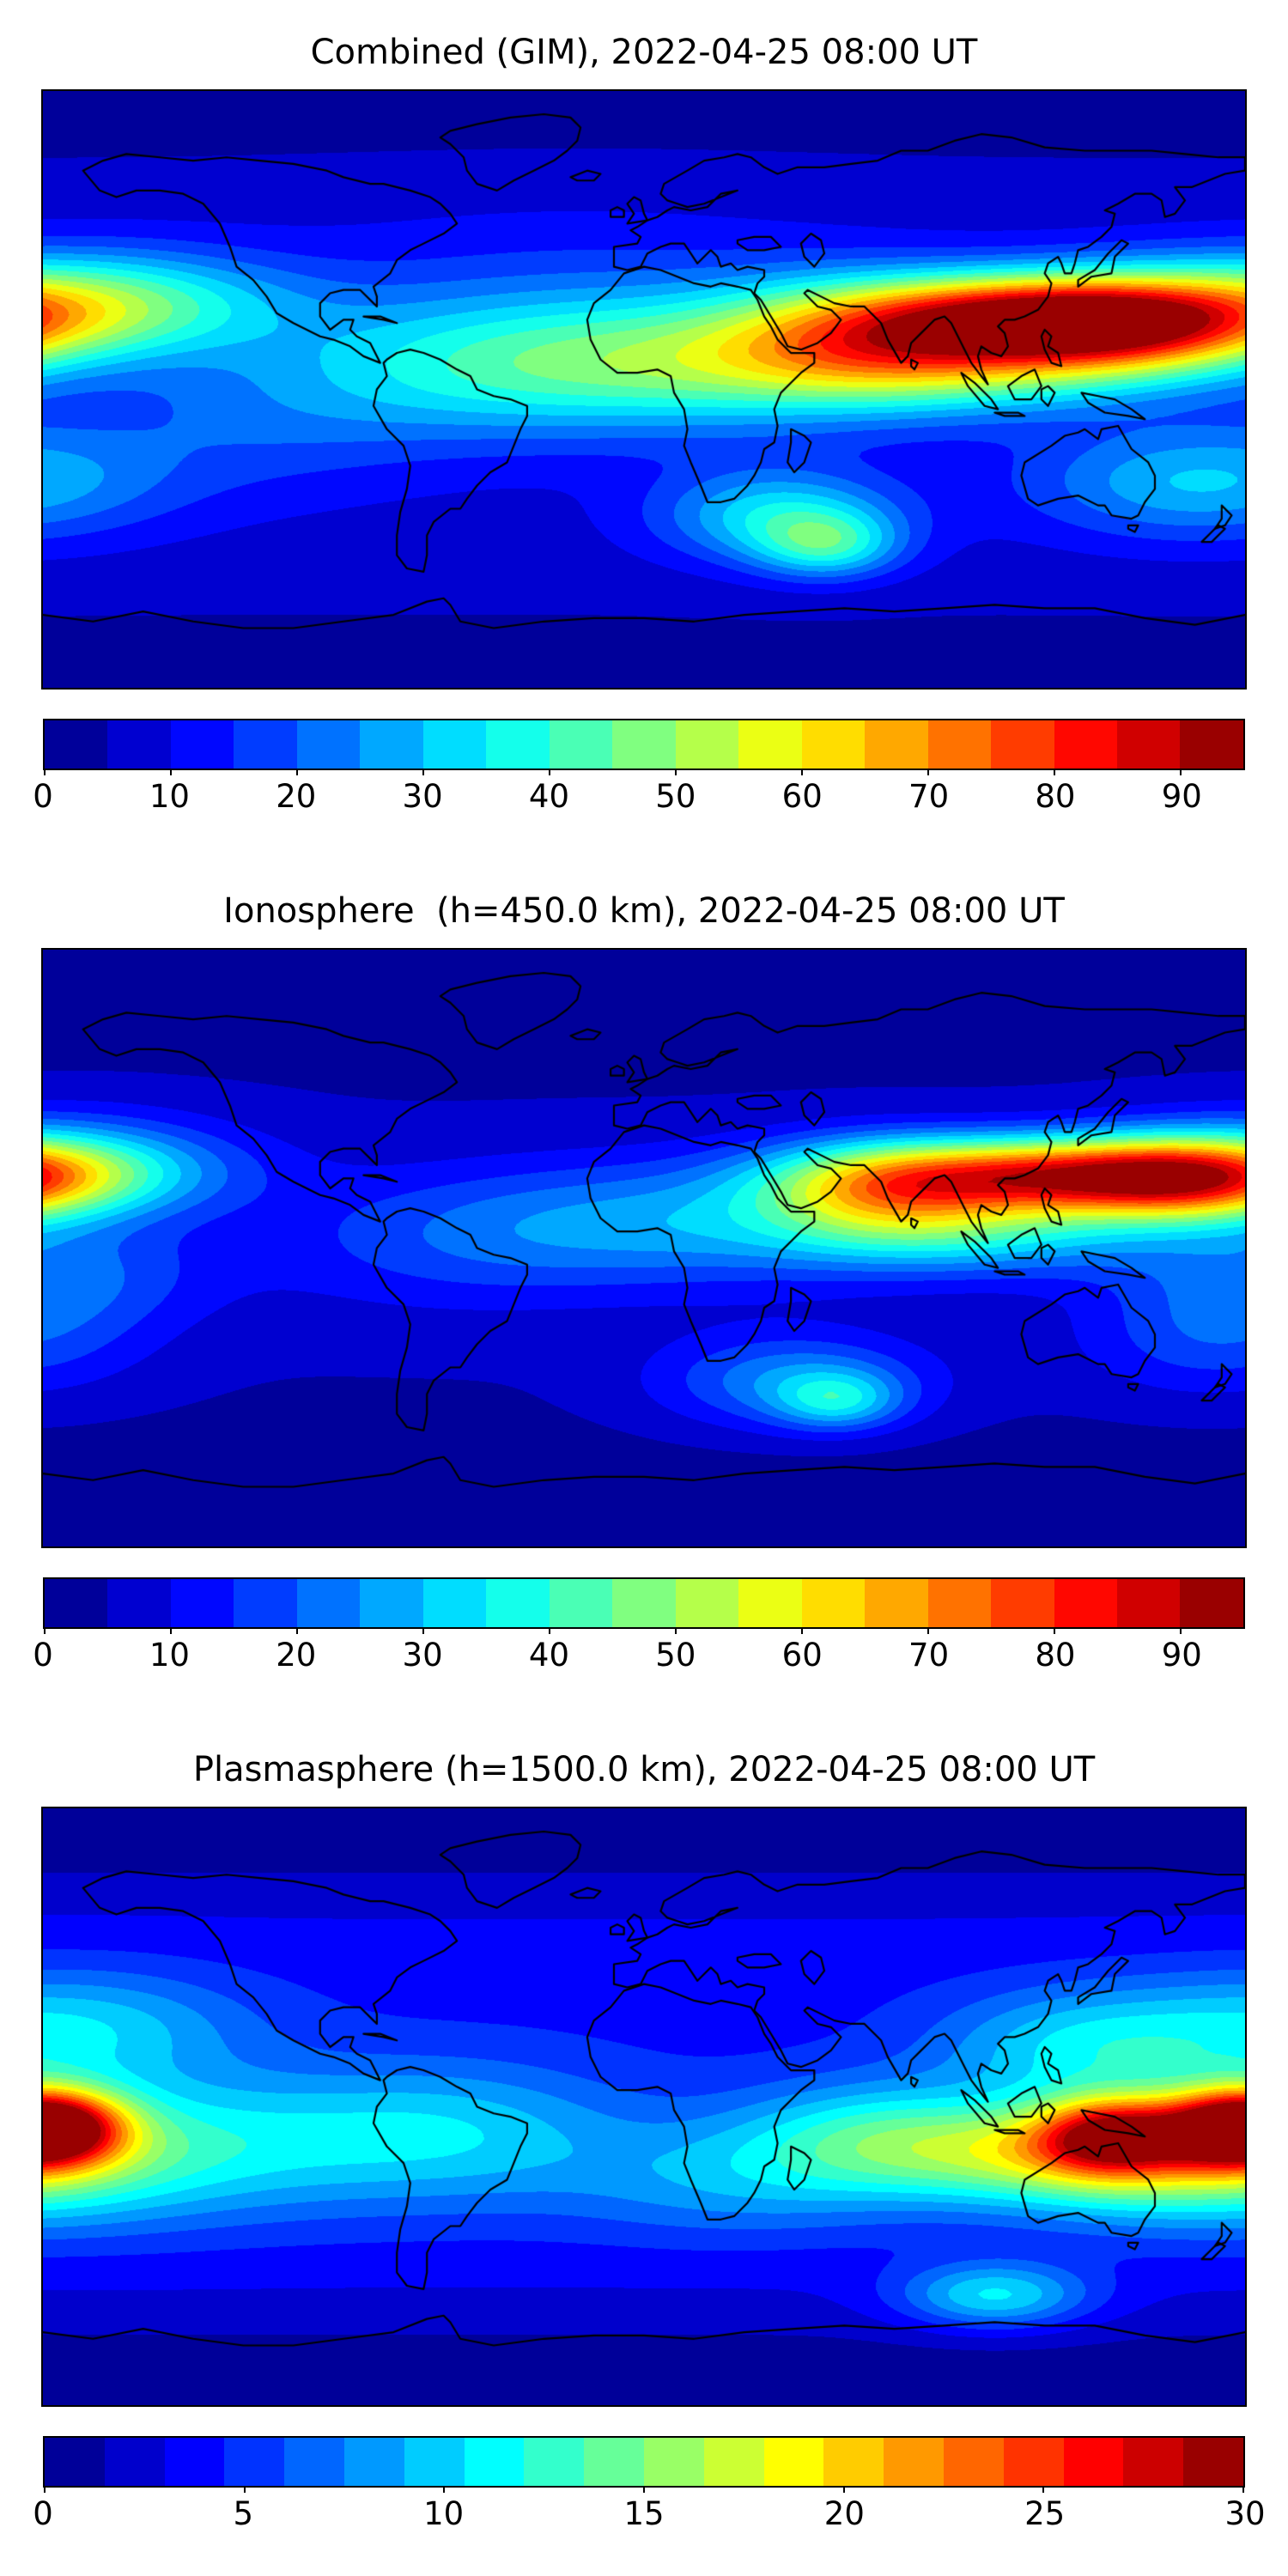  I want to click on colorbar-tick-label: 5, so click(243, 2514).